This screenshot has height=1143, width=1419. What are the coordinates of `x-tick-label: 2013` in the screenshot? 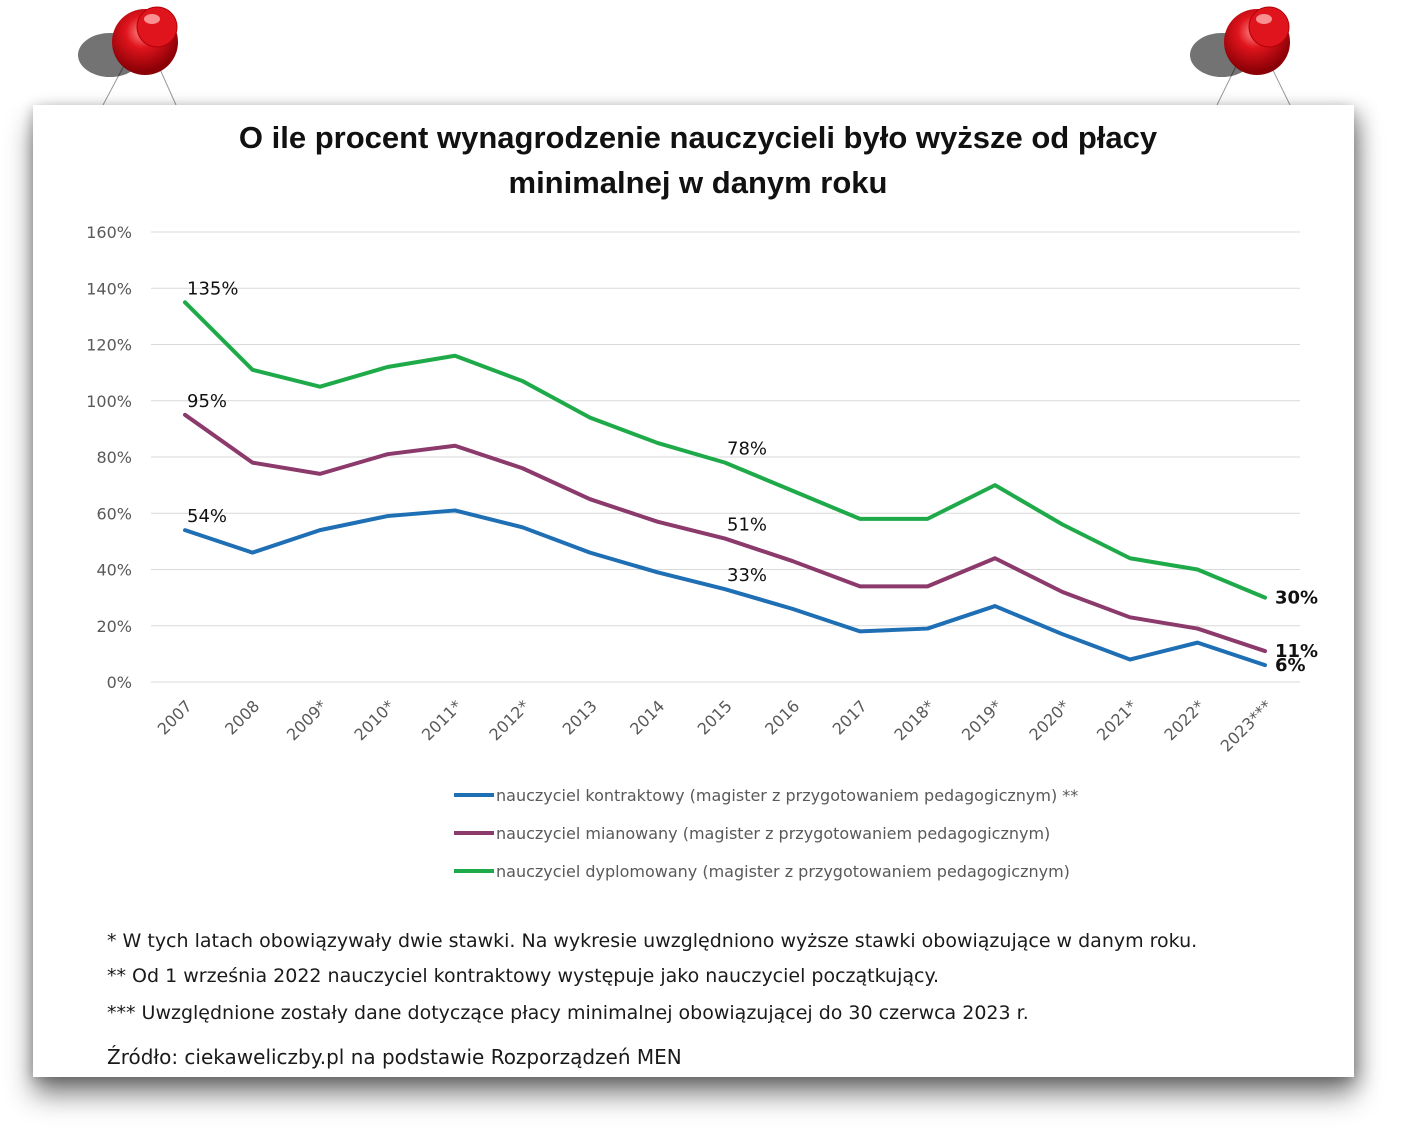 It's located at (580, 717).